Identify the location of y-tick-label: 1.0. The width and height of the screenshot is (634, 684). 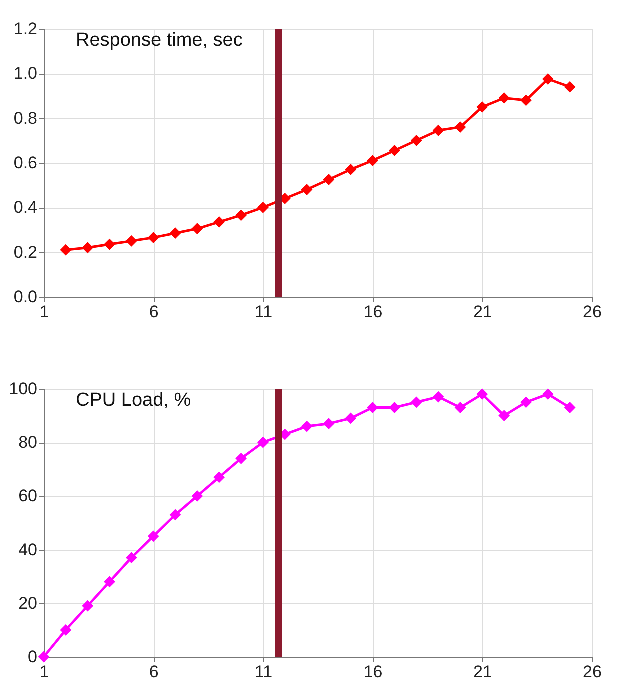
(26, 74).